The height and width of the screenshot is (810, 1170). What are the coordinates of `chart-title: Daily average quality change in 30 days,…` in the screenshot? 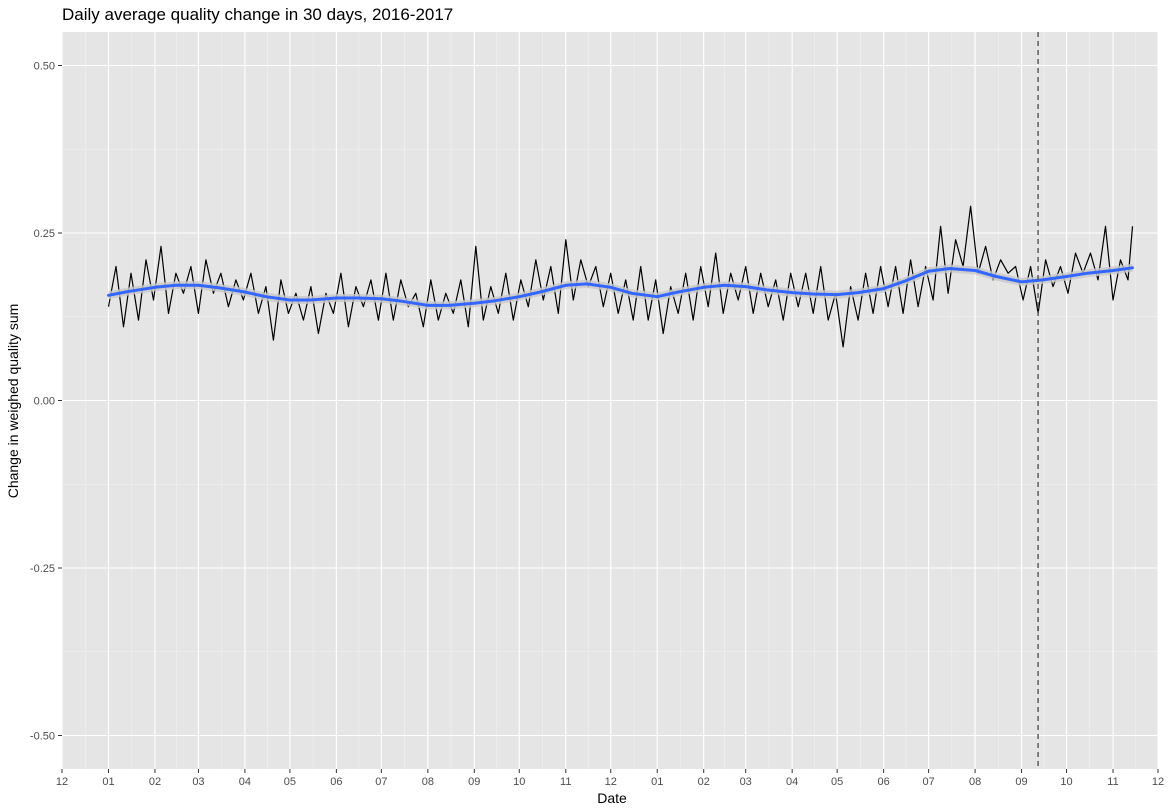 It's located at (257, 14).